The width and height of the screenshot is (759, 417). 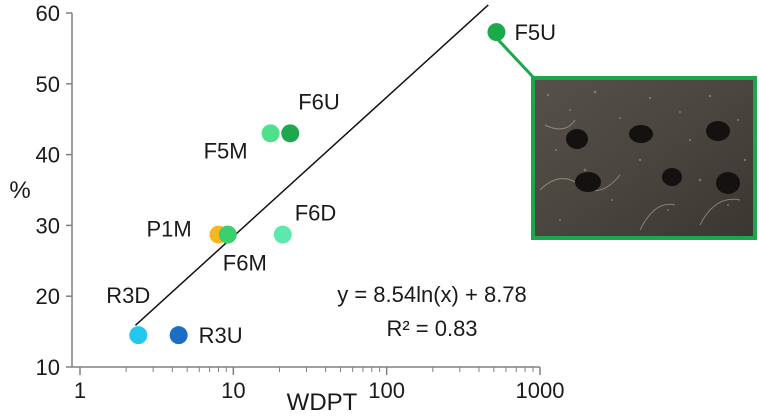 What do you see at coordinates (282, 234) in the screenshot?
I see `point-f6d` at bounding box center [282, 234].